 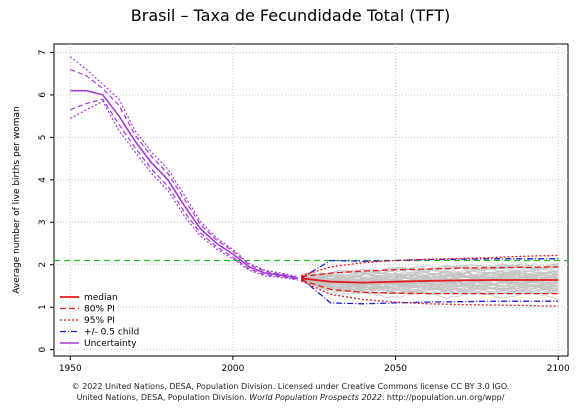 I want to click on y-tick-label: 0, so click(x=43, y=349).